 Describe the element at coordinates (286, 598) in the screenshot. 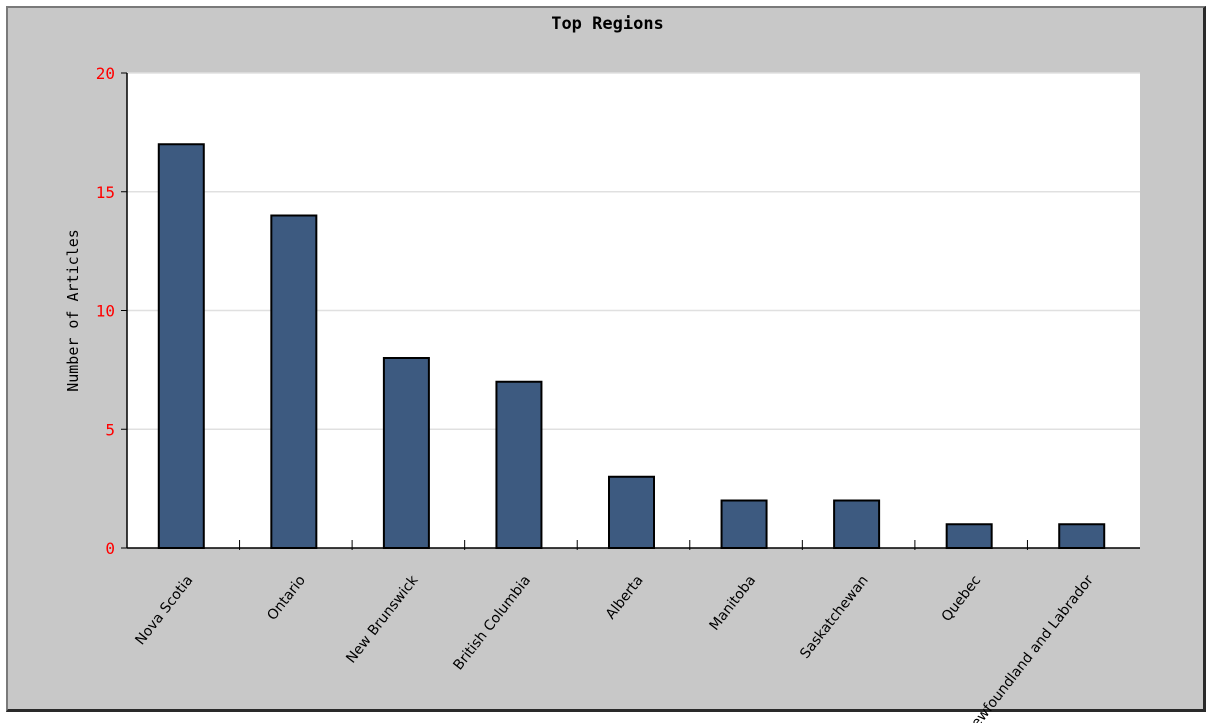

I see `x-tick-label: Ontario` at that location.